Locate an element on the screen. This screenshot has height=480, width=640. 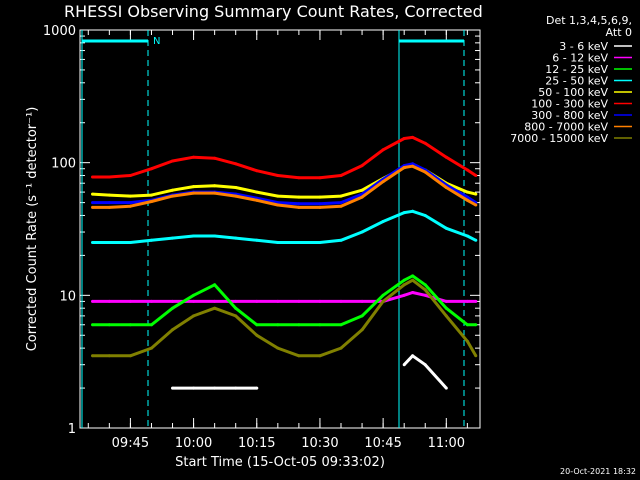
legend-label: 100 - 300 keV is located at coordinates (569, 104).